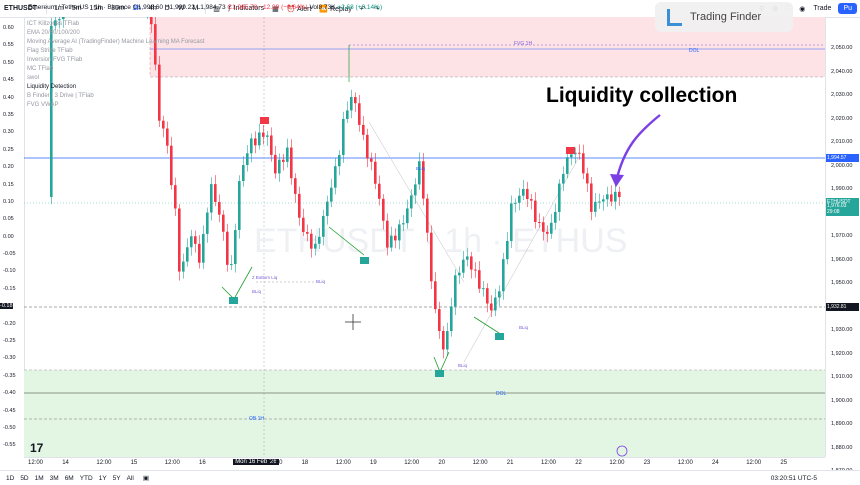 Image resolution: width=860 pixels, height=485 pixels. I want to click on logo-icon, so click(674, 17).